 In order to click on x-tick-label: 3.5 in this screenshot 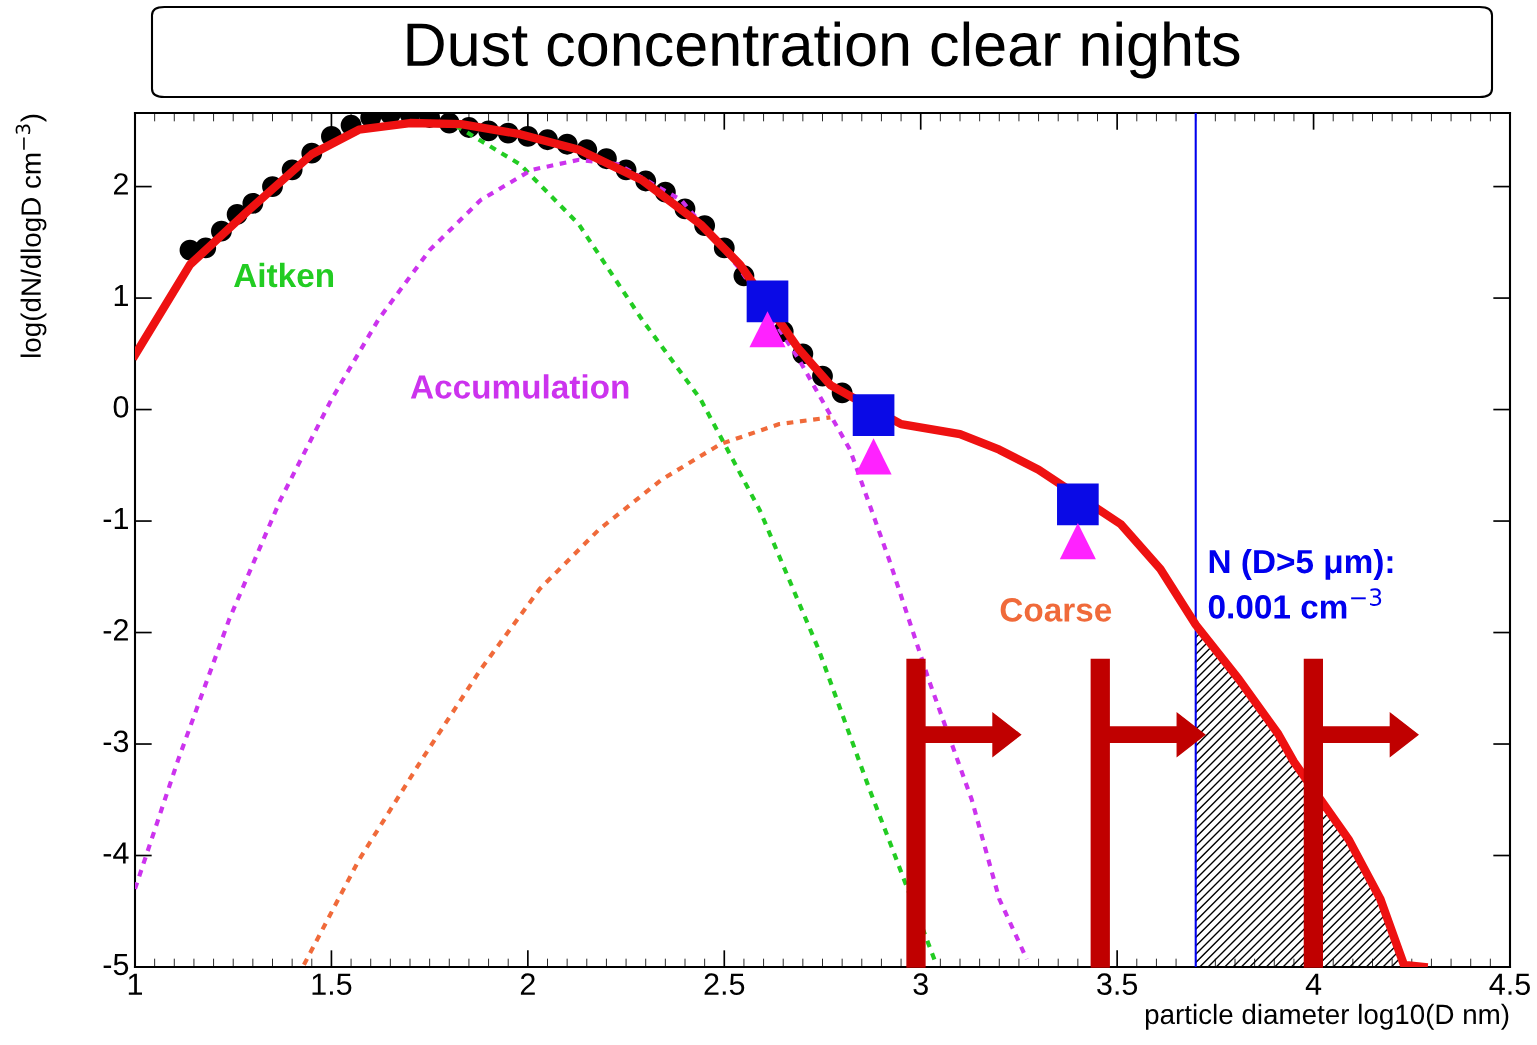, I will do `click(1117, 984)`.